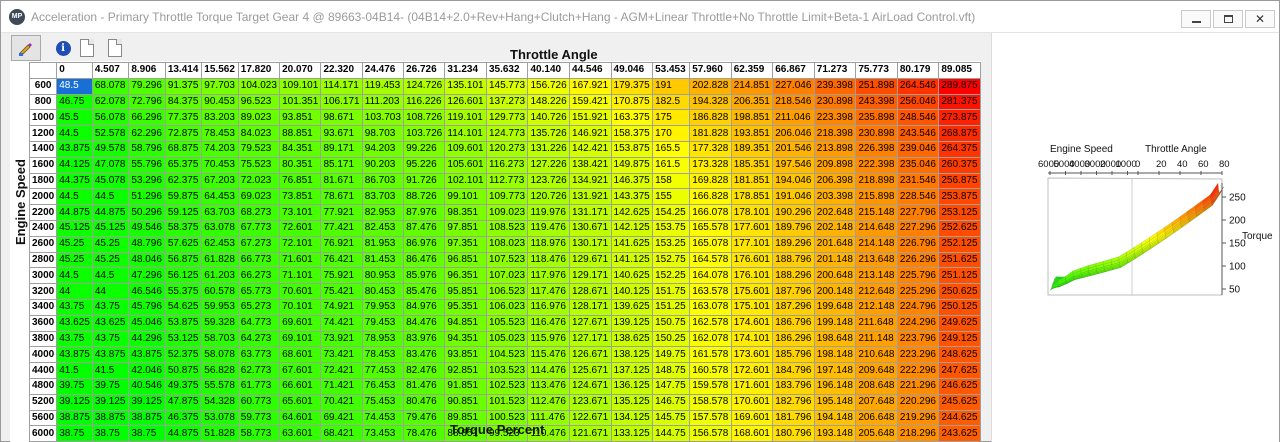  What do you see at coordinates (793, 291) in the screenshot?
I see `table-cell: 187.796` at bounding box center [793, 291].